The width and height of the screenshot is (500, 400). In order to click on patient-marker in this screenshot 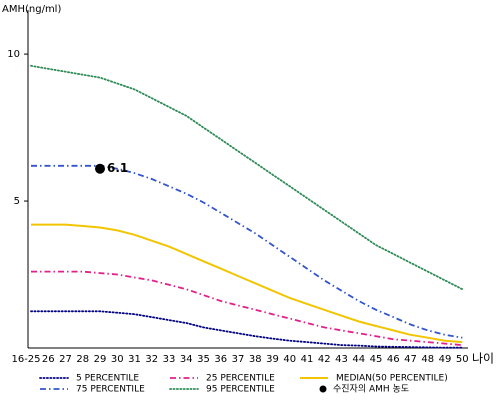, I will do `click(100, 168)`.